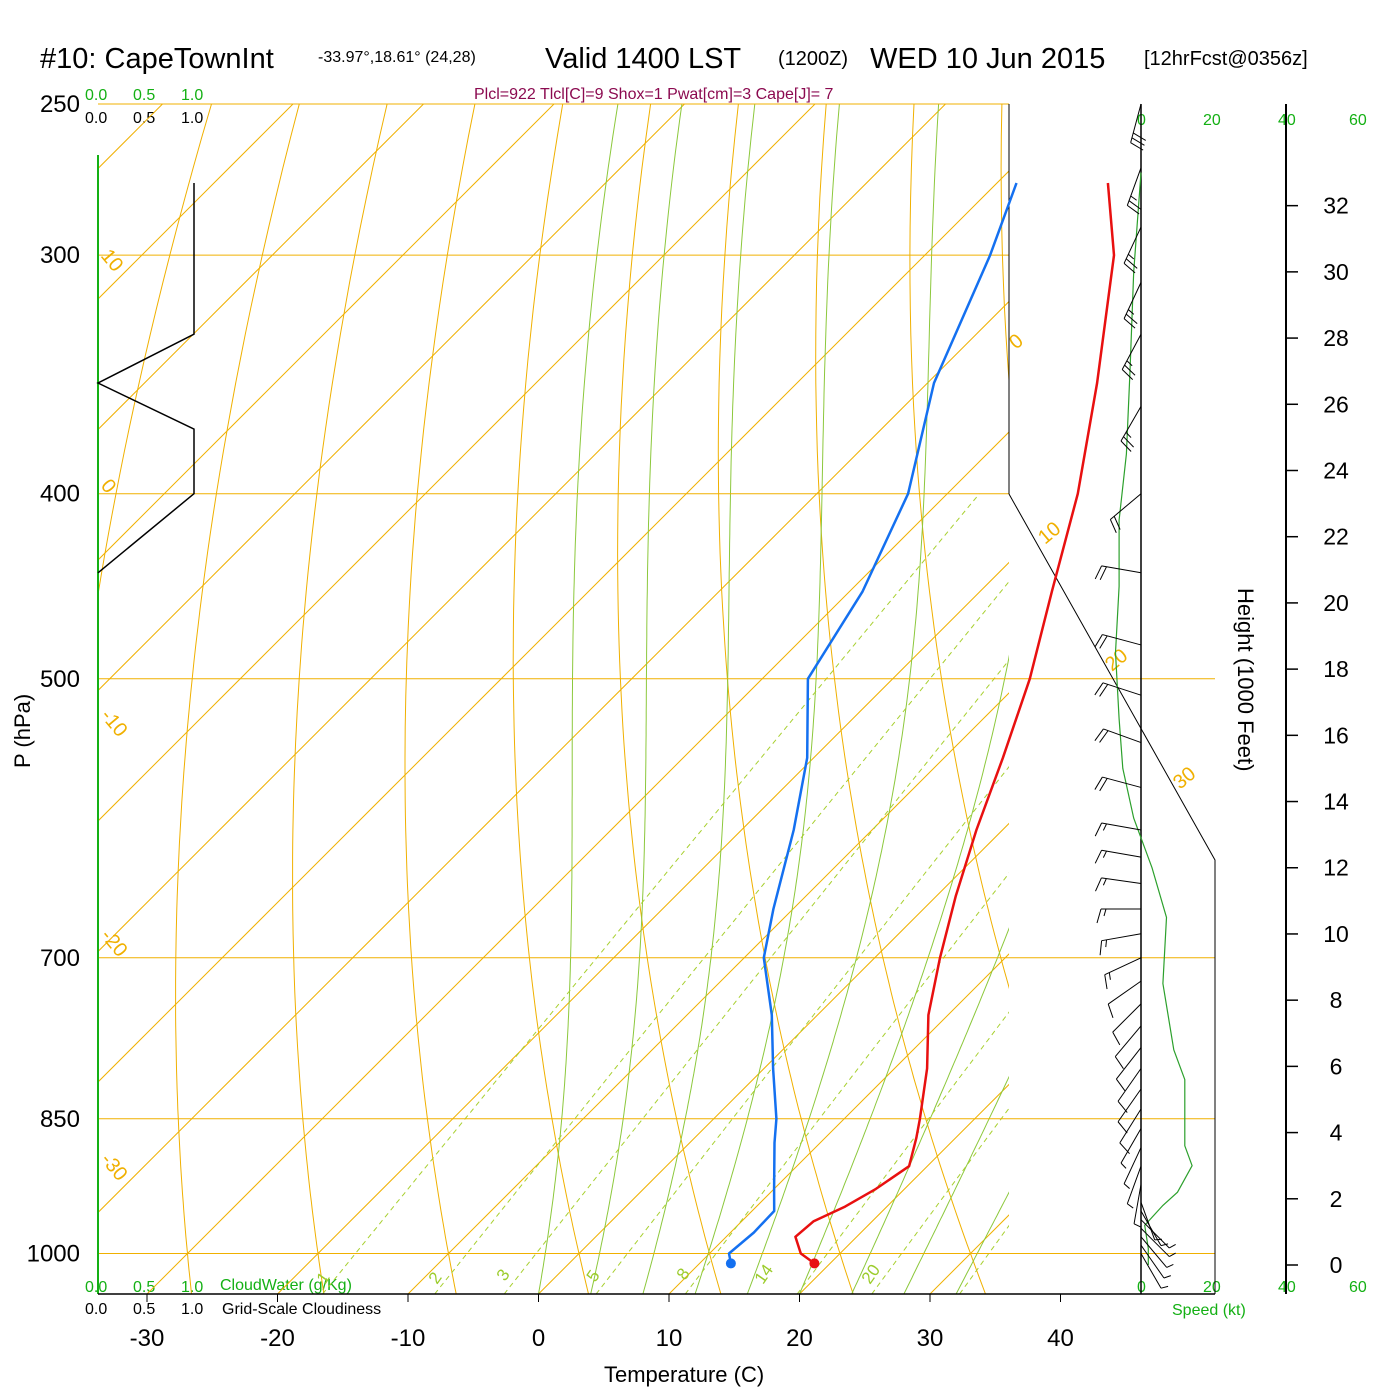 Image resolution: width=1400 pixels, height=1400 pixels. Describe the element at coordinates (192, 1287) in the screenshot. I see `cloudwater-tick-bottom-2: 1.0` at that location.